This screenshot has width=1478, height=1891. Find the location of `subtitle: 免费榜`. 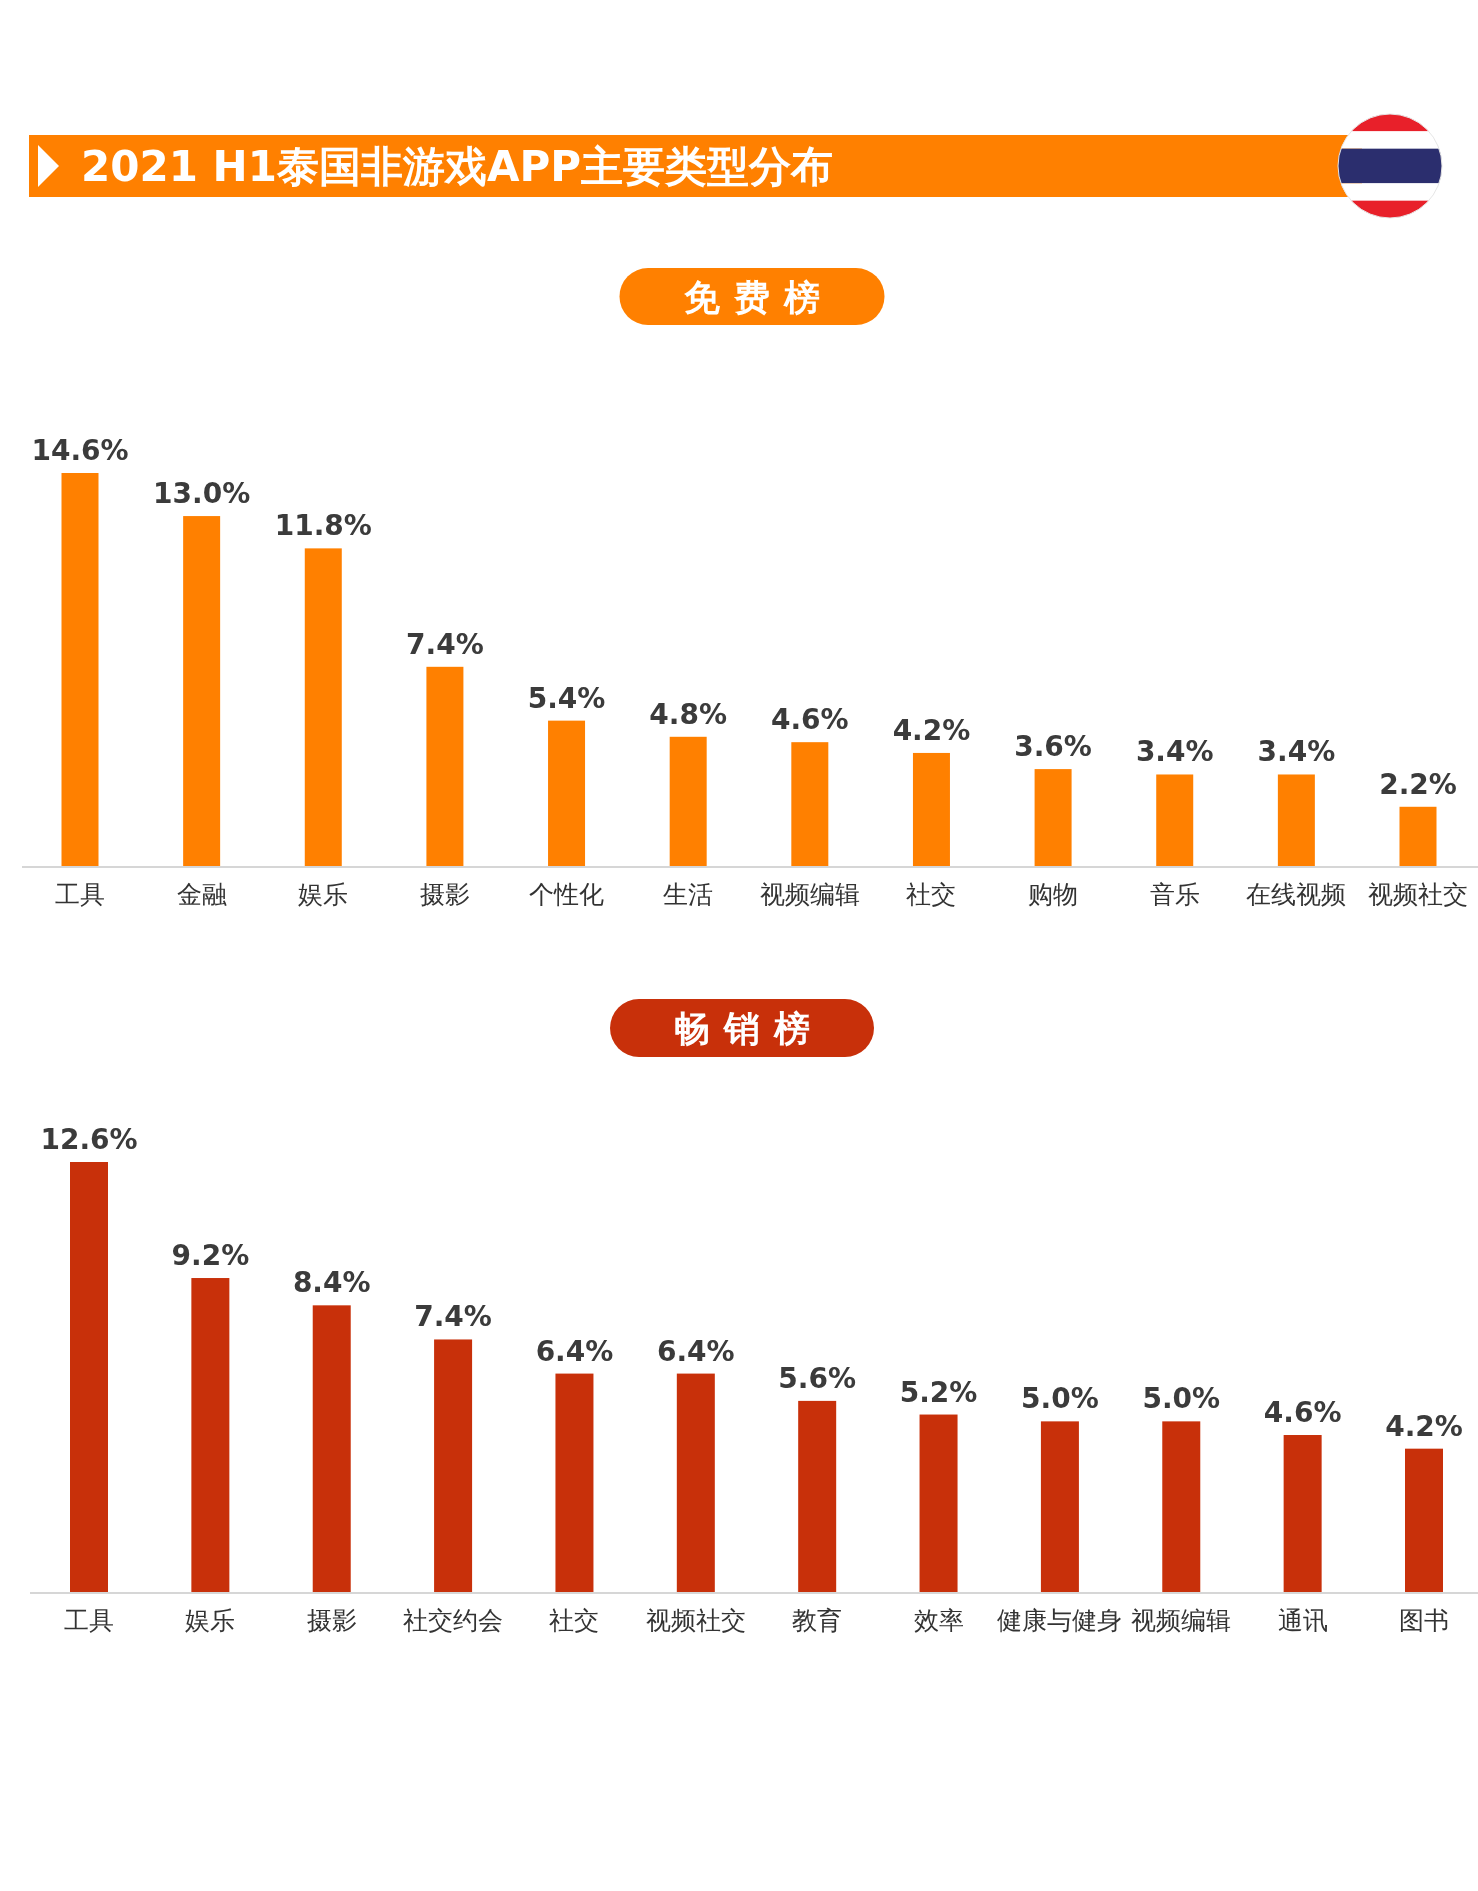

subtitle: 免费榜 is located at coordinates (759, 297).